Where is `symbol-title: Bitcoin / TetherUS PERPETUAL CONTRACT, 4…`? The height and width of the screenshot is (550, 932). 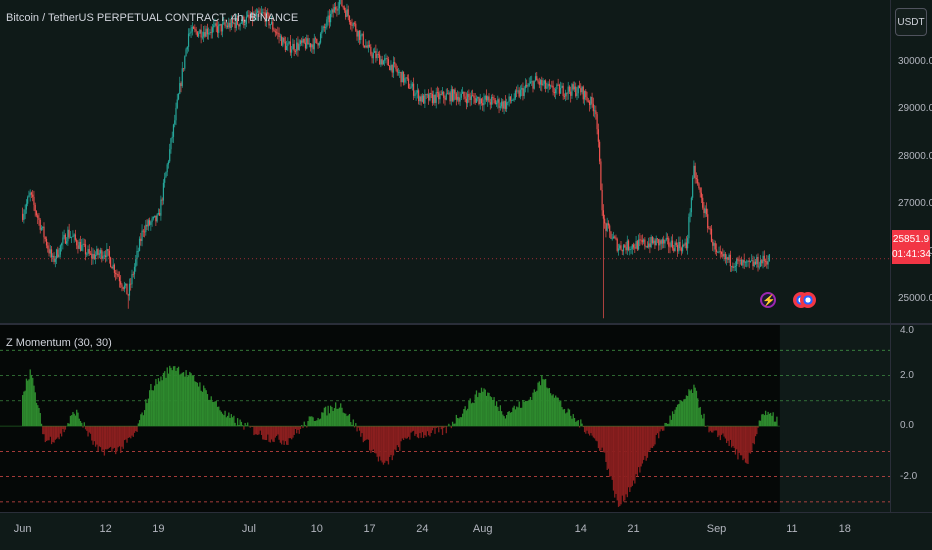
symbol-title: Bitcoin / TetherUS PERPETUAL CONTRACT, 4… is located at coordinates (152, 18).